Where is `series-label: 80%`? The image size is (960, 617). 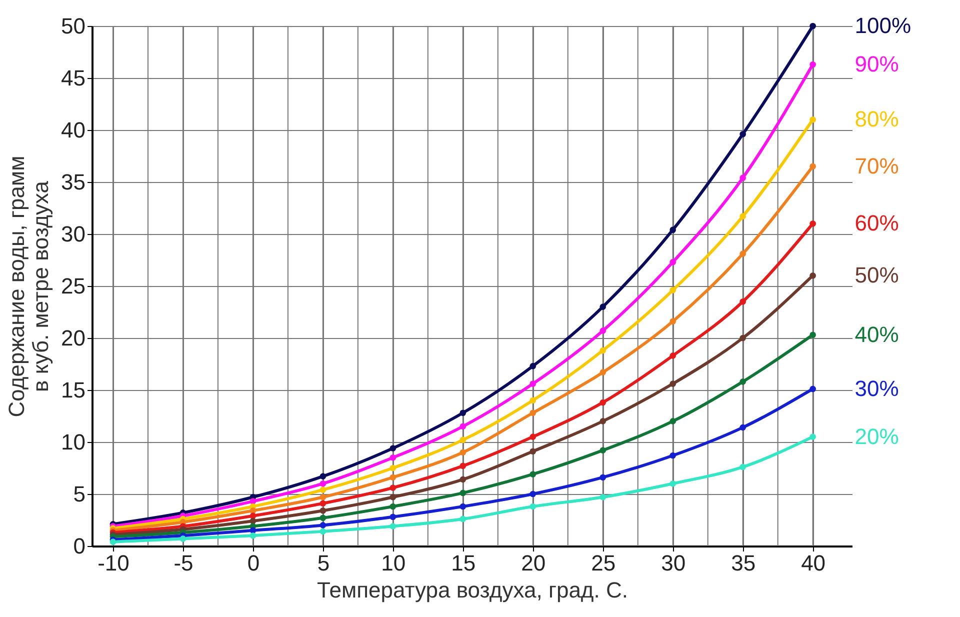 series-label: 80% is located at coordinates (876, 119).